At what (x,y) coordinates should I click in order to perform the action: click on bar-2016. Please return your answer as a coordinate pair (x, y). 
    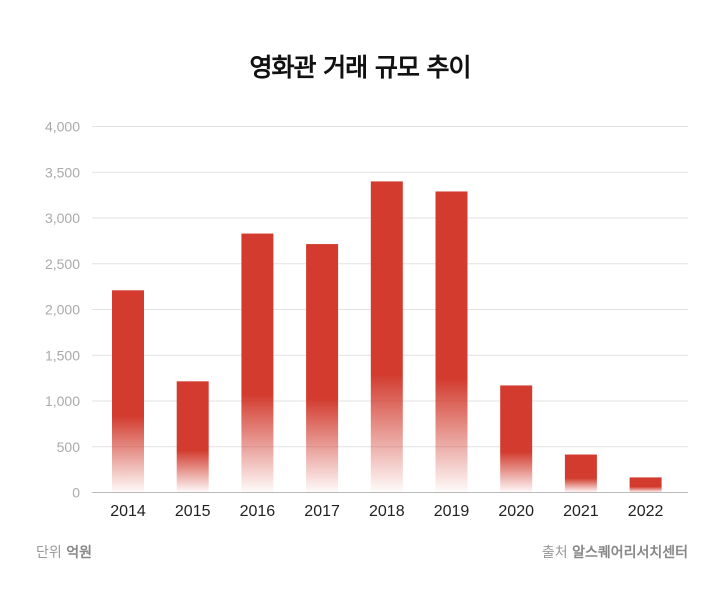
    Looking at the image, I should click on (257, 363).